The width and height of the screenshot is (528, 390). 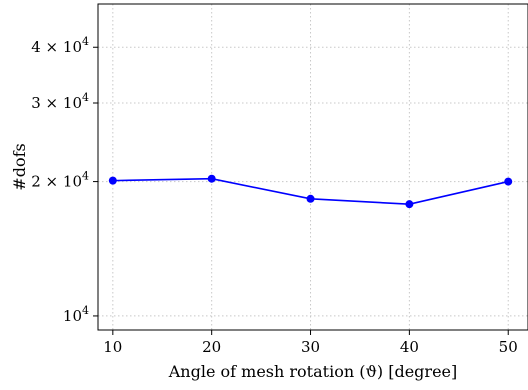 What do you see at coordinates (112, 347) in the screenshot?
I see `x-tick-label: 10` at bounding box center [112, 347].